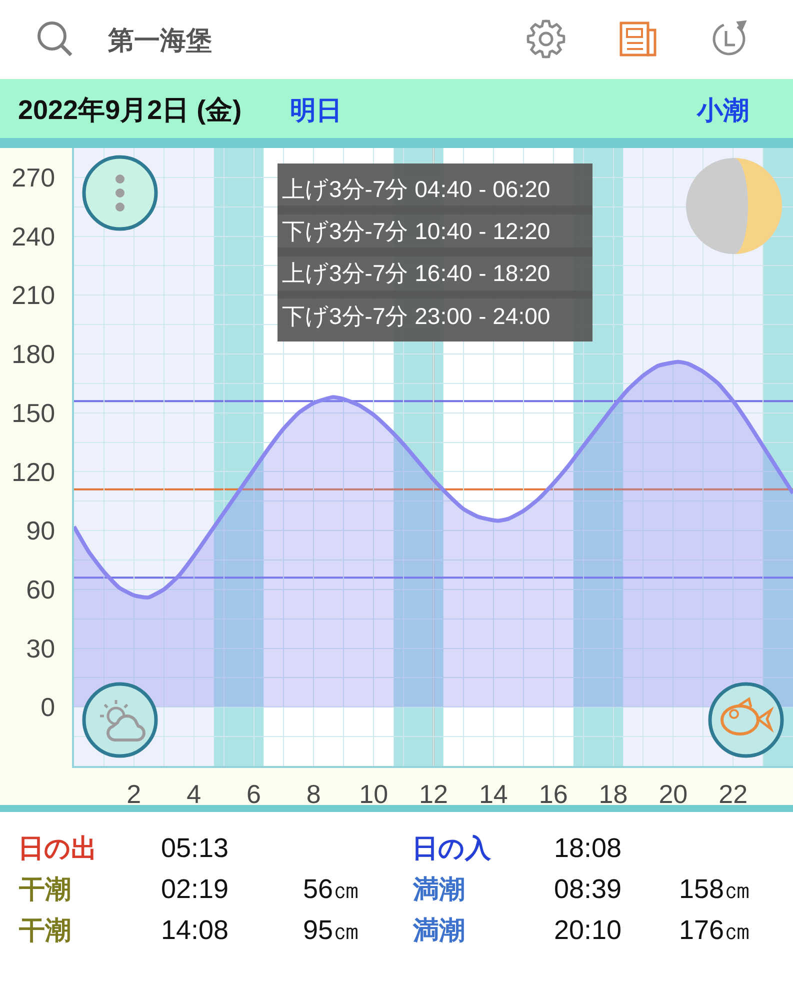  What do you see at coordinates (588, 930) in the screenshot?
I see `text: 20:10` at bounding box center [588, 930].